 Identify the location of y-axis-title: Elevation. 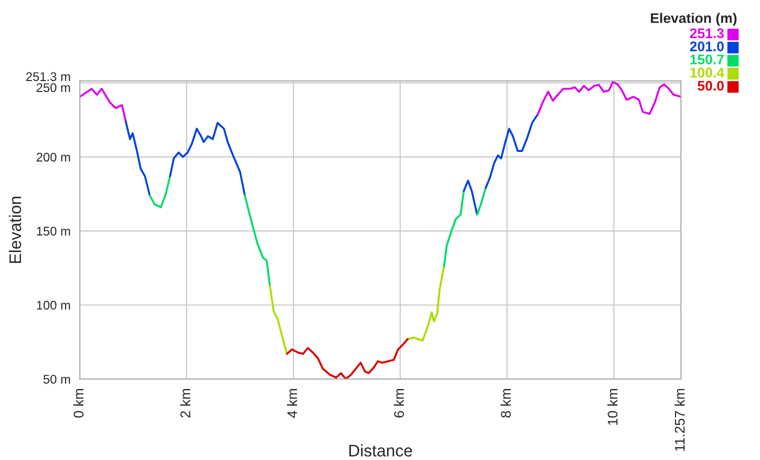
(15, 229).